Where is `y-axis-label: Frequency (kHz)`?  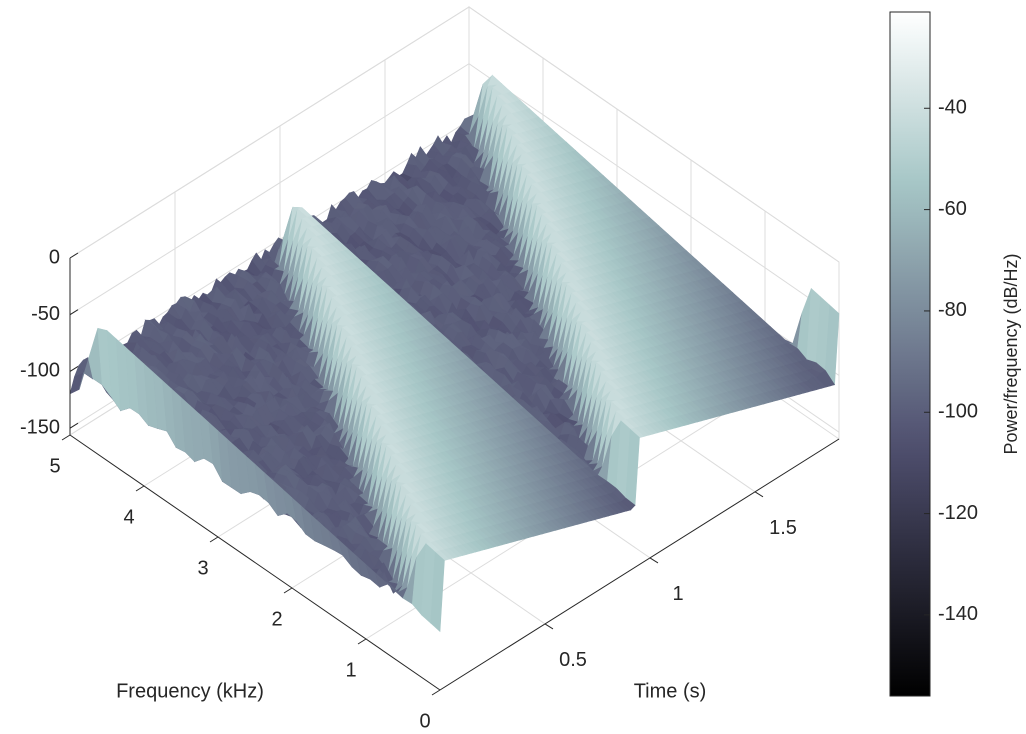 y-axis-label: Frequency (kHz) is located at coordinates (190, 691).